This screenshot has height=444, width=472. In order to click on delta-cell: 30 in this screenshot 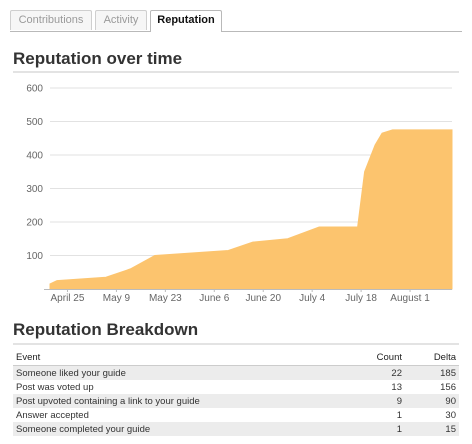, I will do `click(450, 415)`.